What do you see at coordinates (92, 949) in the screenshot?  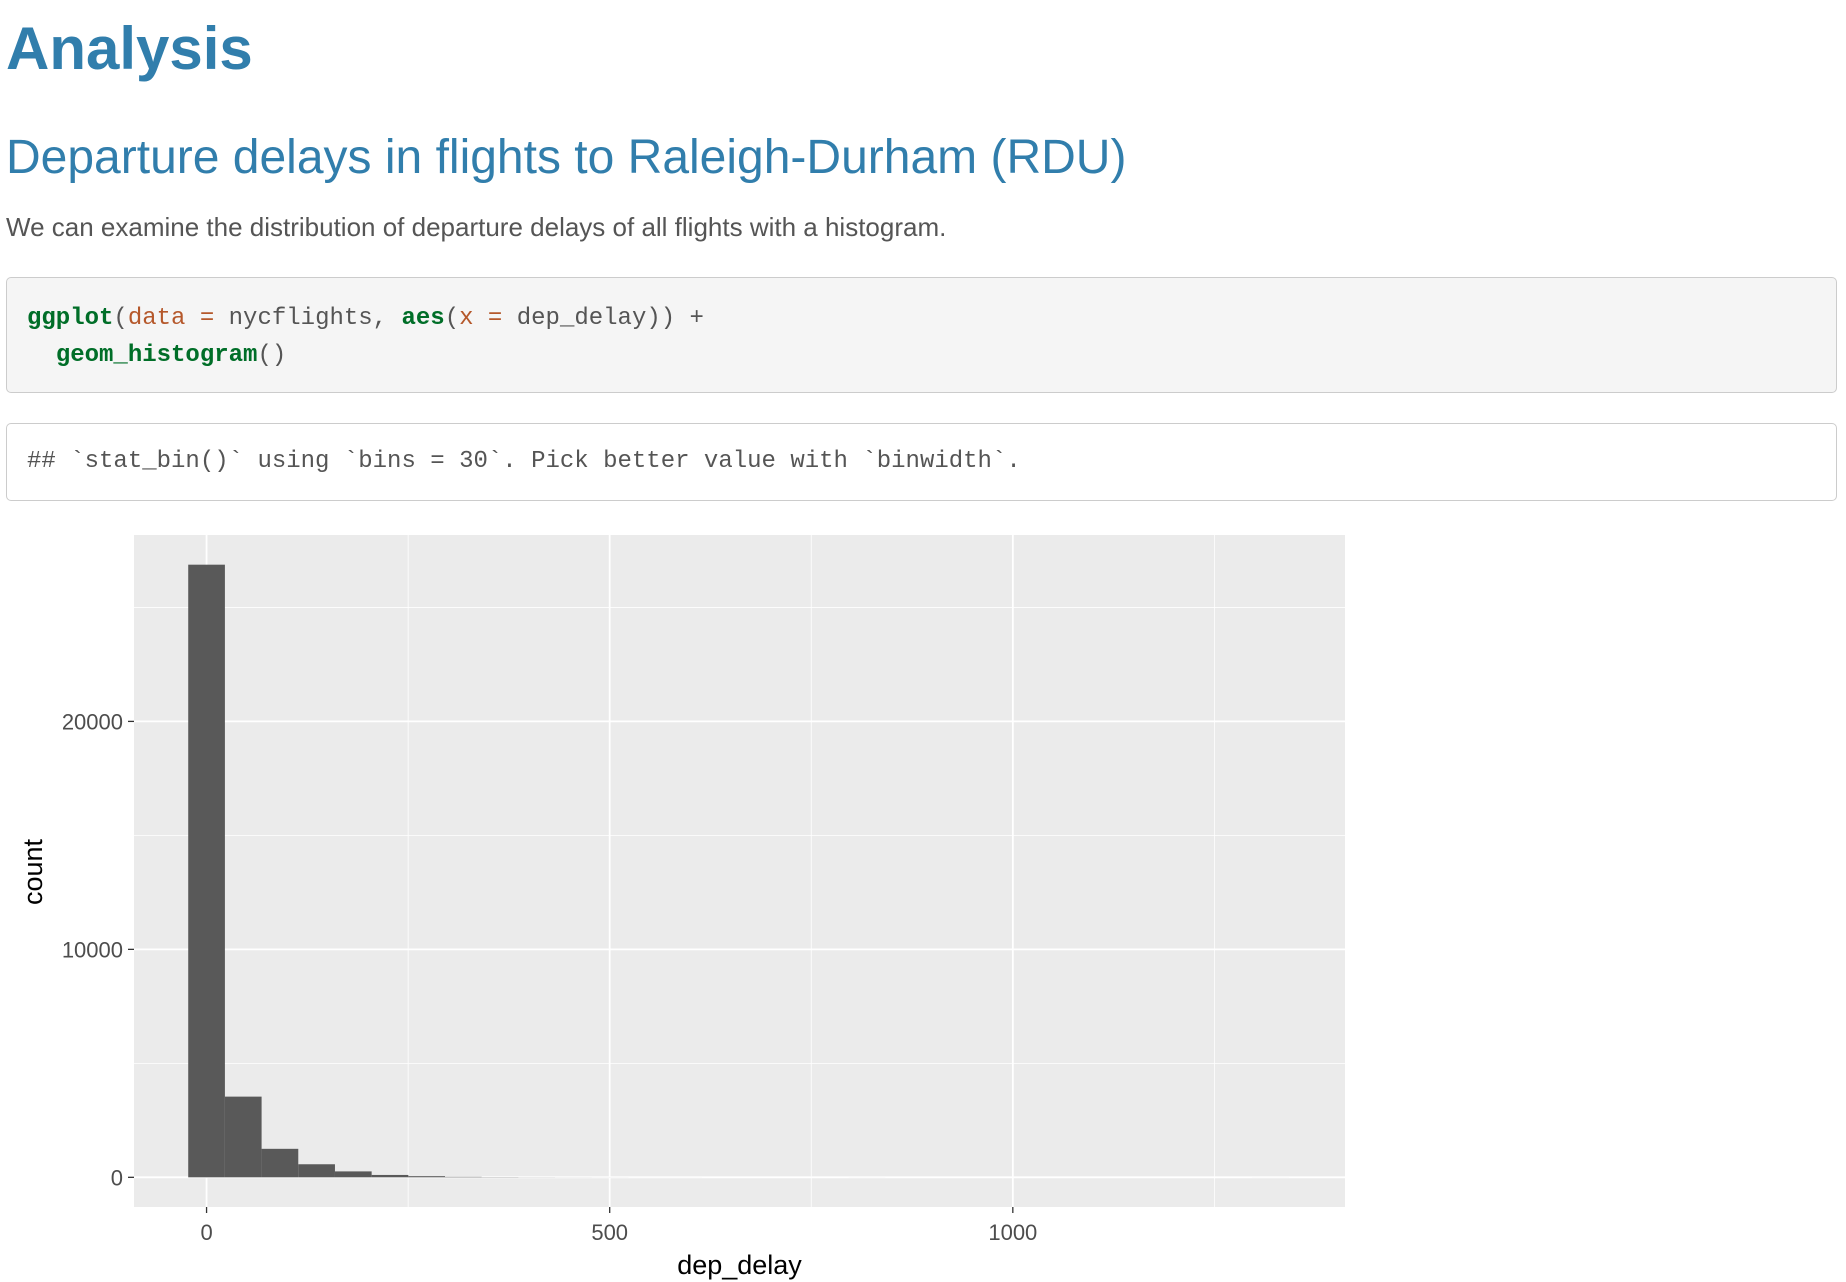 I see `y-tick-label: 10000` at bounding box center [92, 949].